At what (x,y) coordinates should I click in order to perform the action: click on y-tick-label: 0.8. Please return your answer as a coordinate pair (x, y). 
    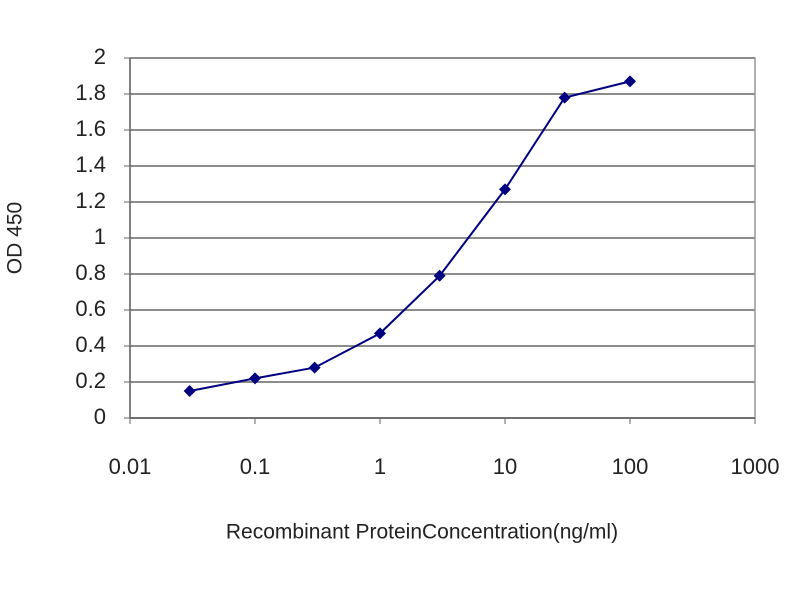
    Looking at the image, I should click on (90, 272).